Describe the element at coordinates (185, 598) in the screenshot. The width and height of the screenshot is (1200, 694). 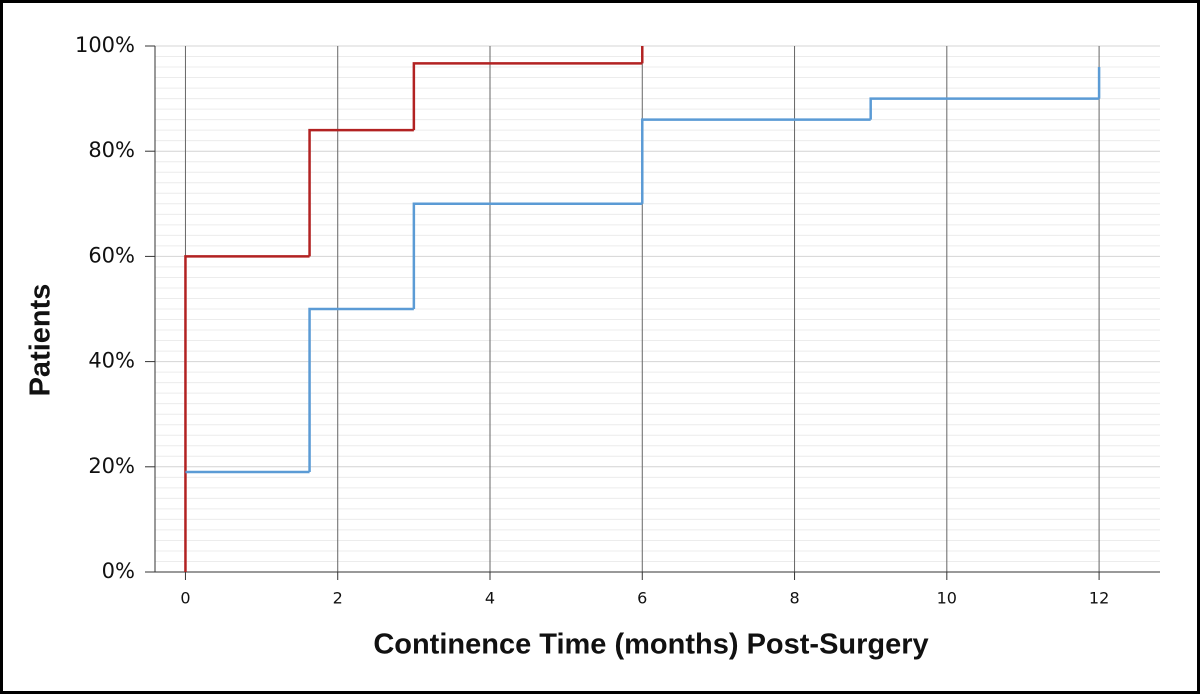
I see `x-tick-label: 0` at that location.